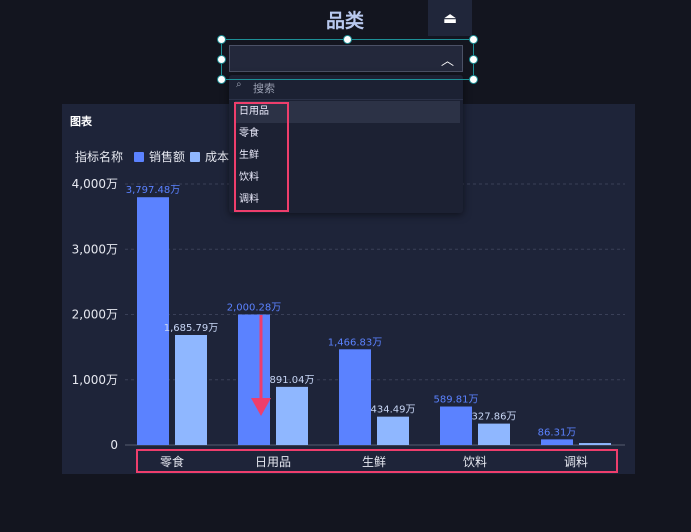 This screenshot has height=532, width=691. What do you see at coordinates (249, 133) in the screenshot?
I see `option-item: 零食` at bounding box center [249, 133].